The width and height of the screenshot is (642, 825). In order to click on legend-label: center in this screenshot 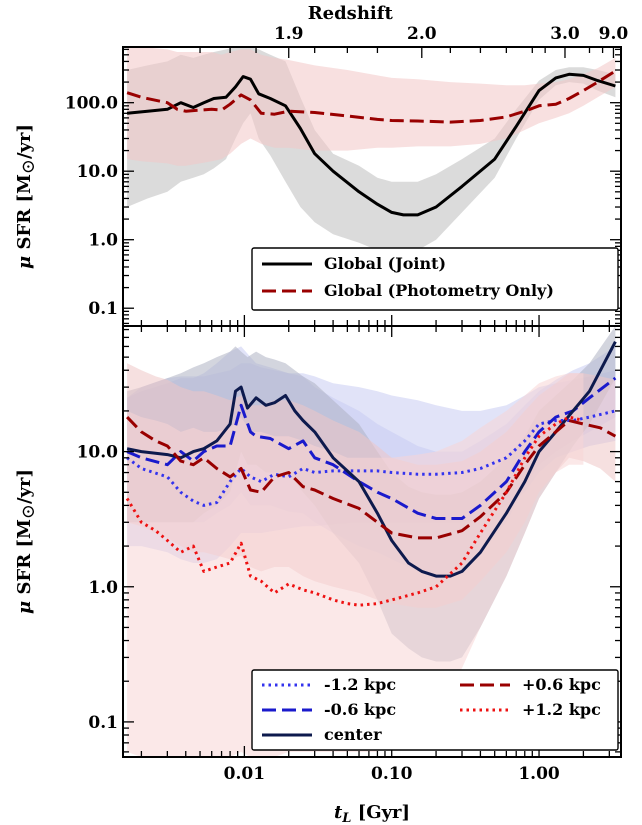, I will do `click(353, 734)`.